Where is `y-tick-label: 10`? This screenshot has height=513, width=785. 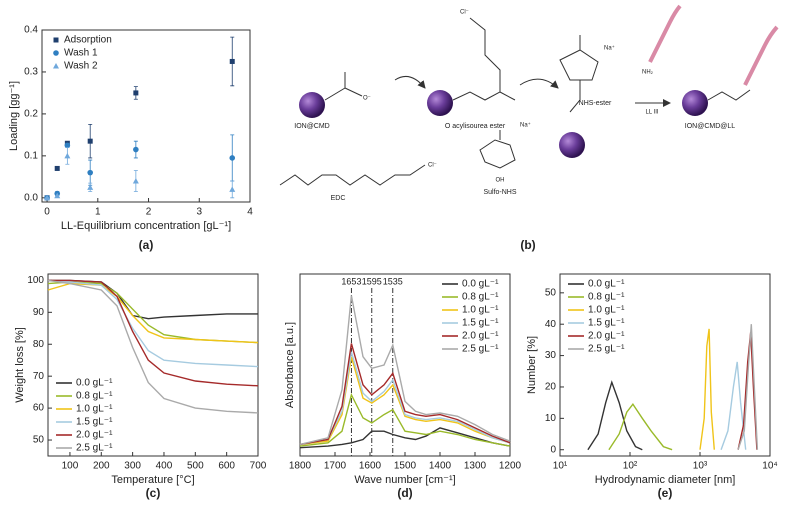 y-tick-label: 10 is located at coordinates (551, 418).